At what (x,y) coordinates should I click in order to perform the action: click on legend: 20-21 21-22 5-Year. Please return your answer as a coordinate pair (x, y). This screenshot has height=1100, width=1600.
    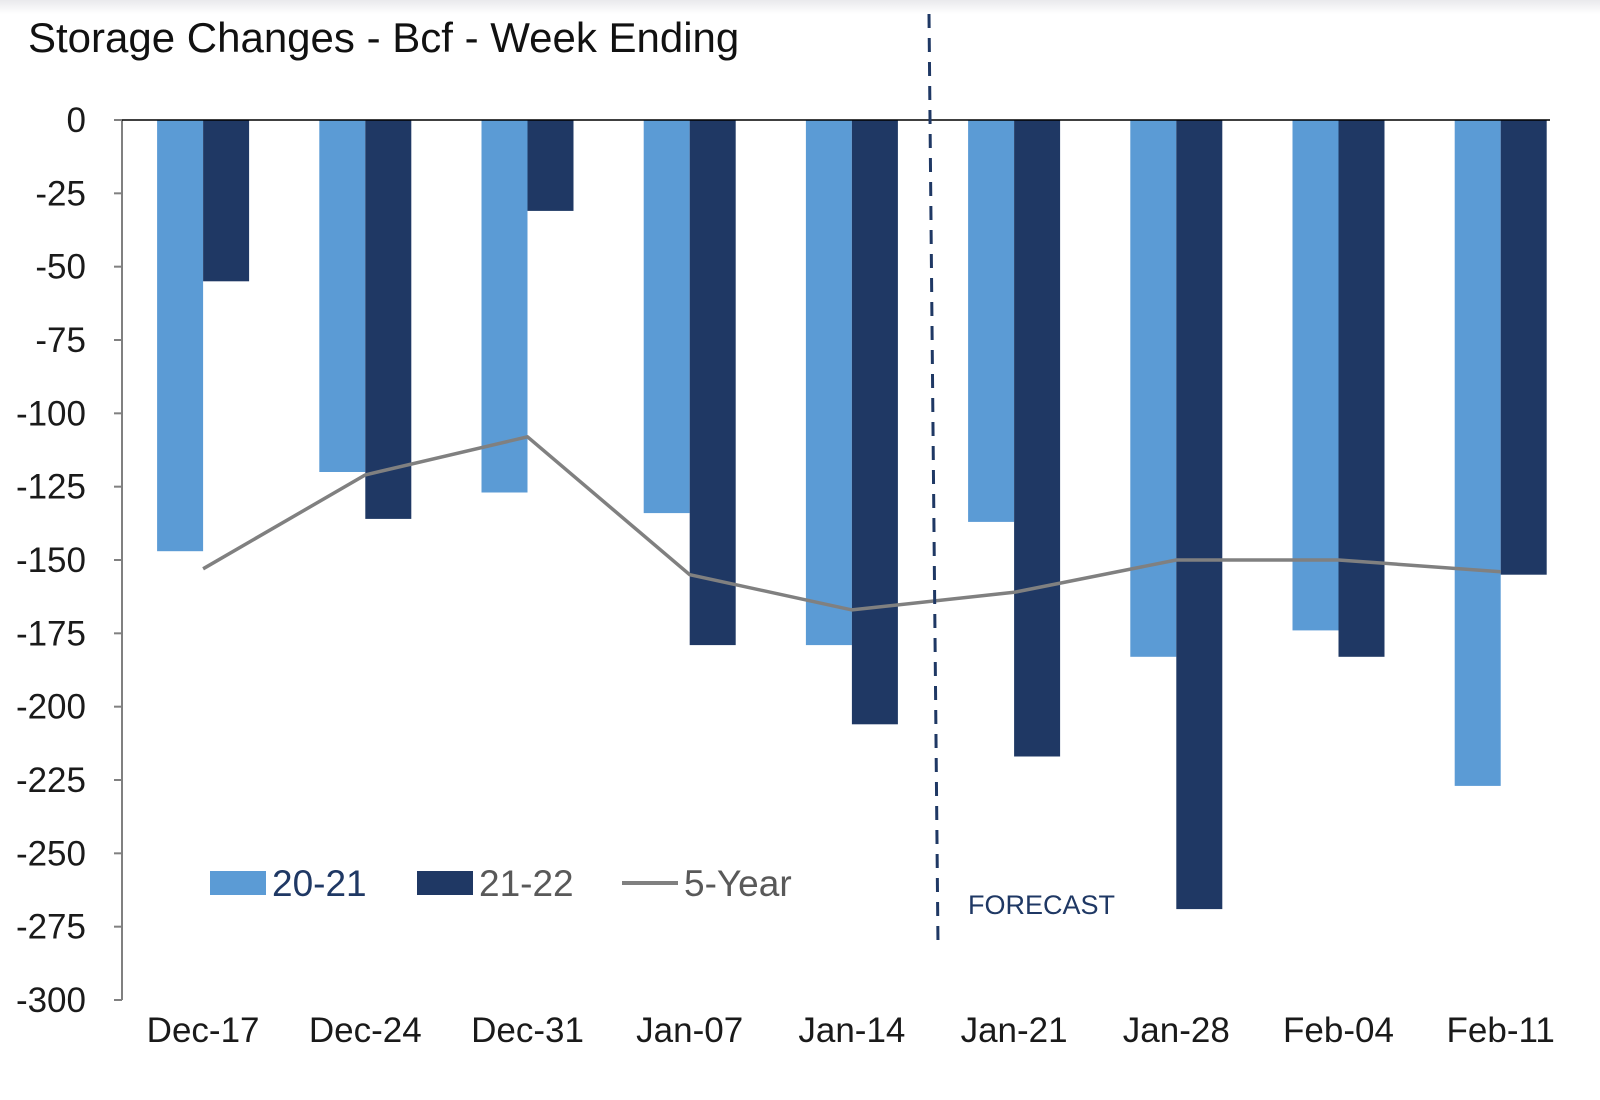
    Looking at the image, I should click on (501, 883).